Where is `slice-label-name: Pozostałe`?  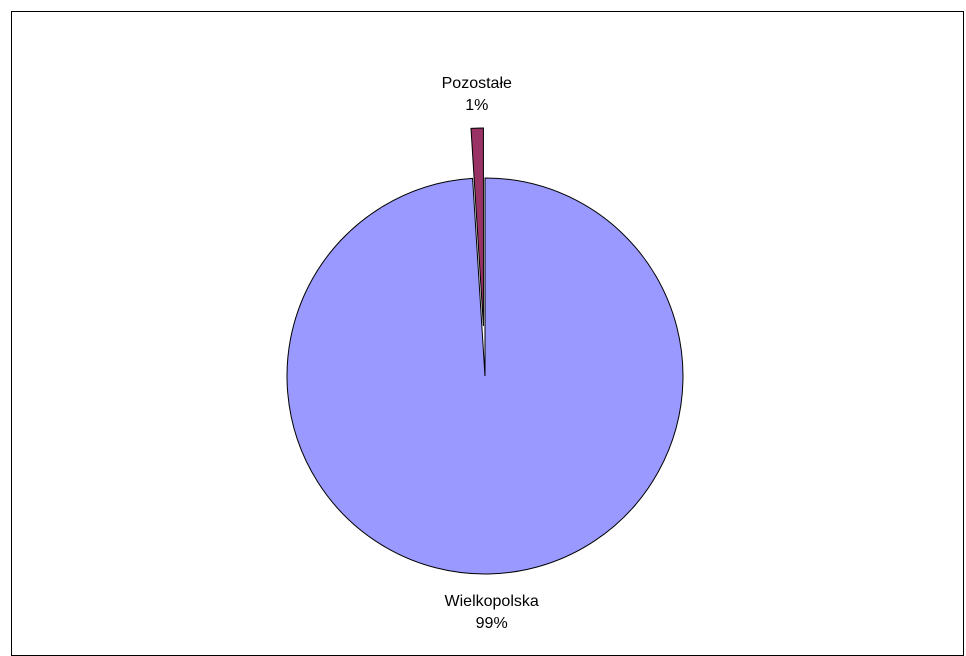 slice-label-name: Pozostałe is located at coordinates (477, 83).